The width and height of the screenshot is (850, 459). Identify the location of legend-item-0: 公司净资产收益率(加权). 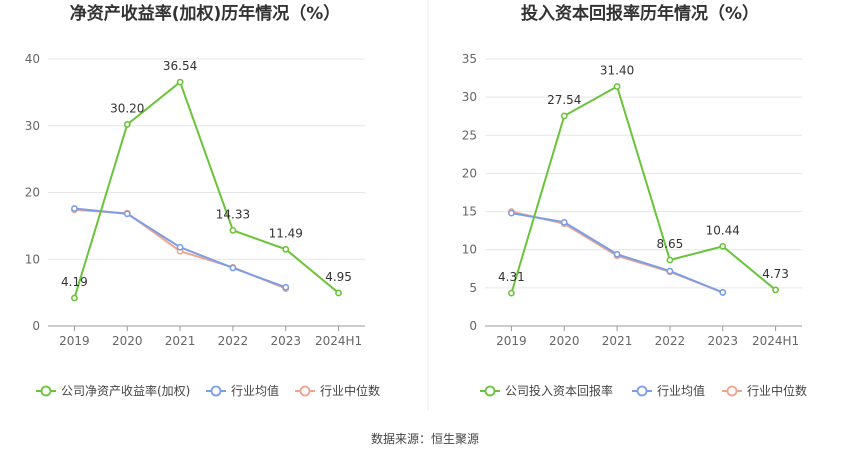
(113, 390).